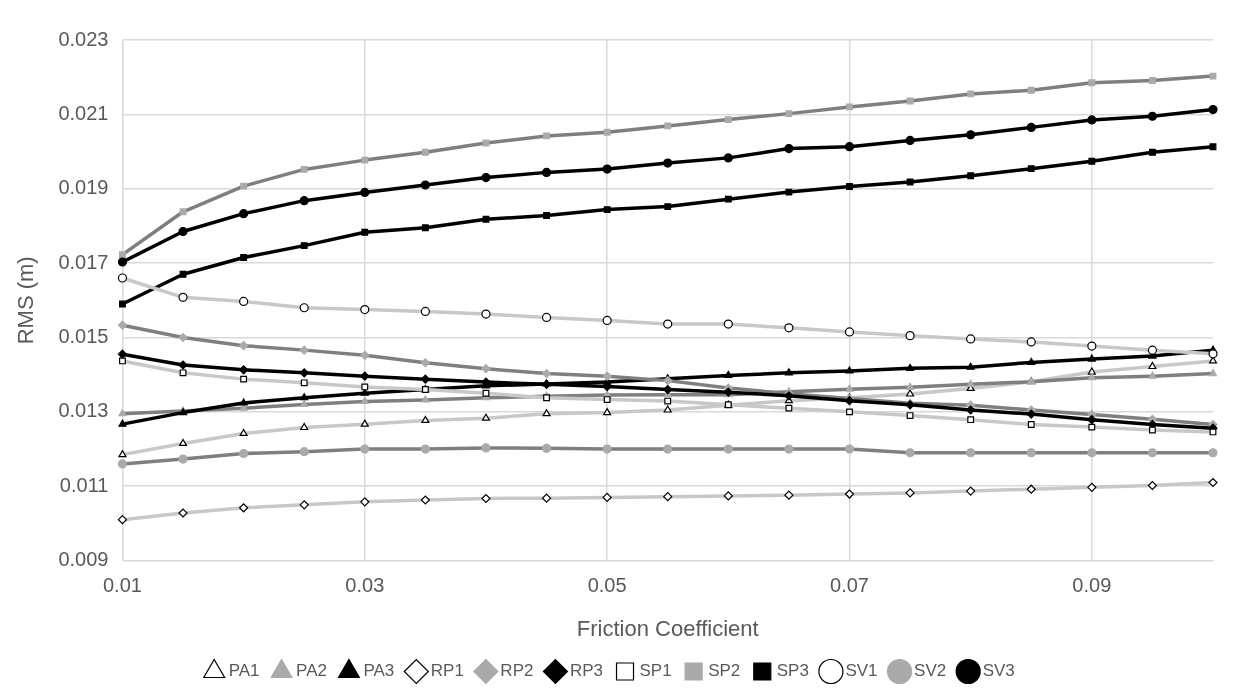 This screenshot has width=1253, height=700. I want to click on y-tick-label: 0.011, so click(84, 484).